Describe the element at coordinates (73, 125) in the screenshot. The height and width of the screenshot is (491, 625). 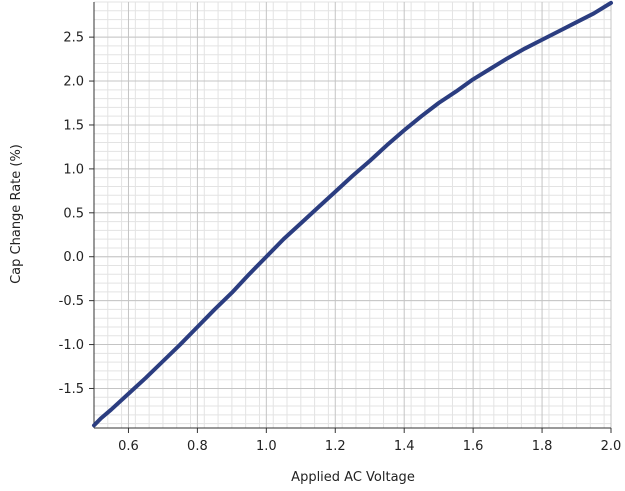
I see `y-tick-label: 1.5` at that location.